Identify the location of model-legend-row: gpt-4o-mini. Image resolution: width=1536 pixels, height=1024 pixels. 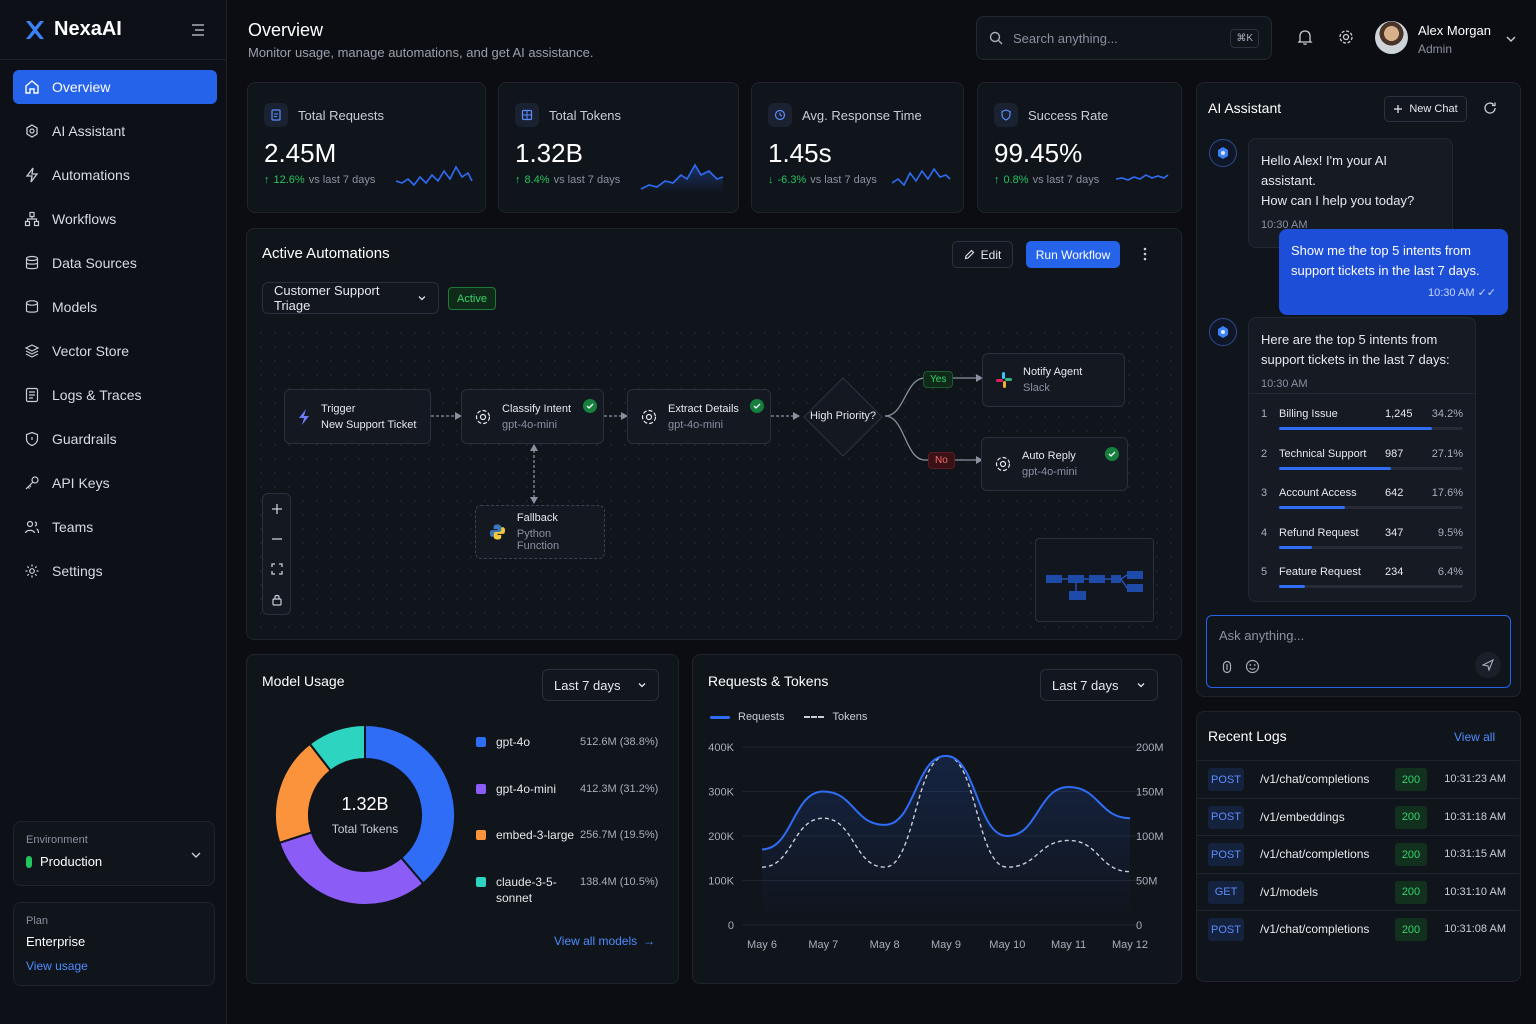
(516, 789).